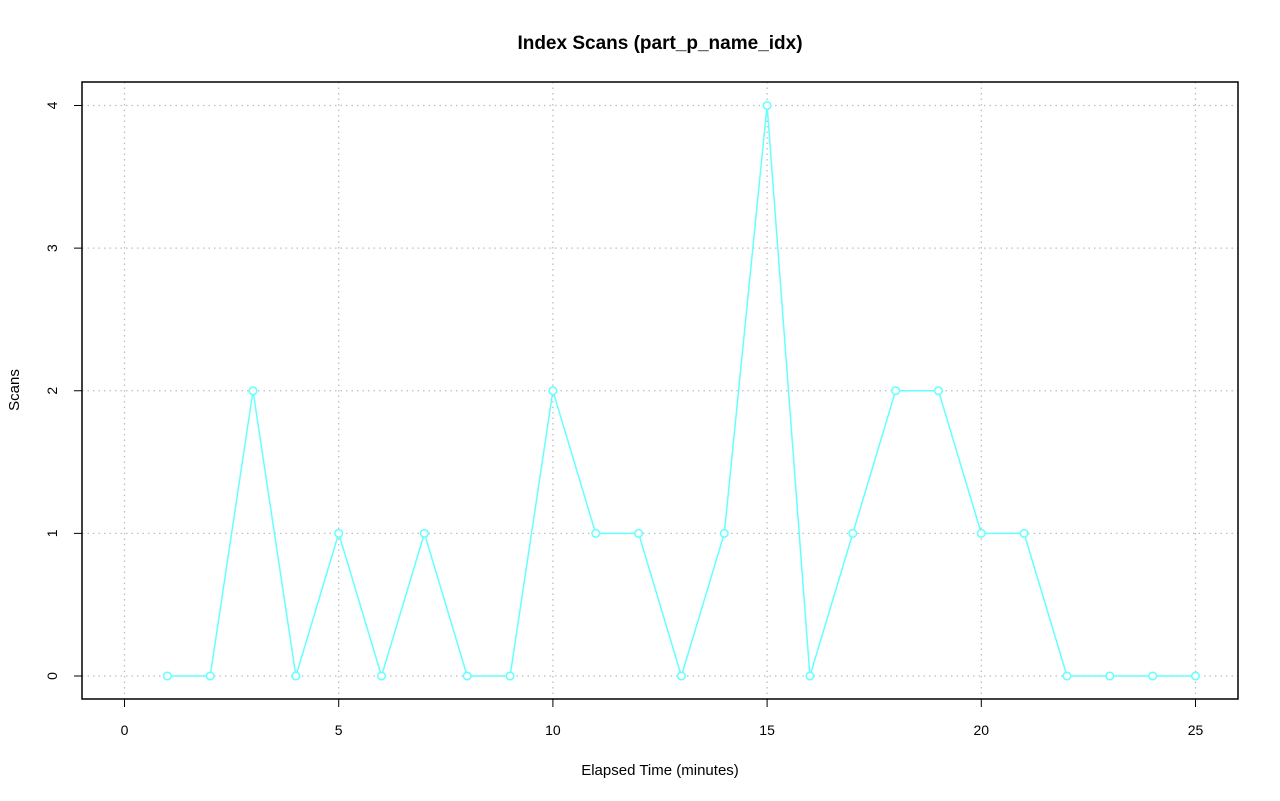 Image resolution: width=1280 pixels, height=801 pixels. Describe the element at coordinates (52, 248) in the screenshot. I see `y-tick-label: 3` at that location.